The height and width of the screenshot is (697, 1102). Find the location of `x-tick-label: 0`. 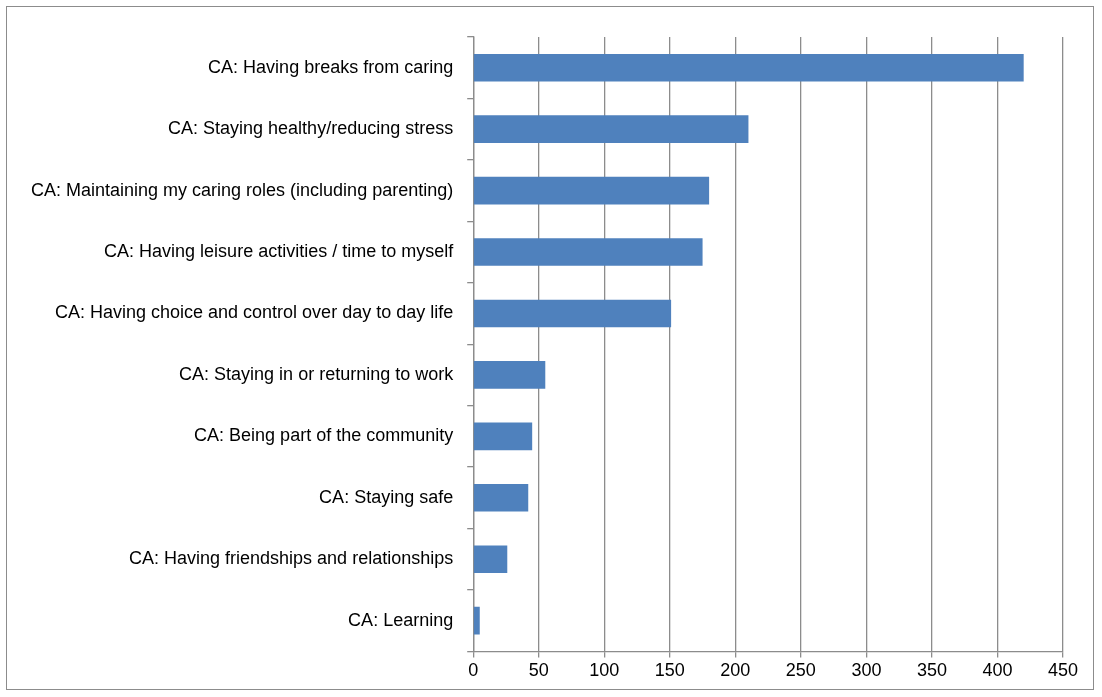

x-tick-label: 0 is located at coordinates (473, 670).